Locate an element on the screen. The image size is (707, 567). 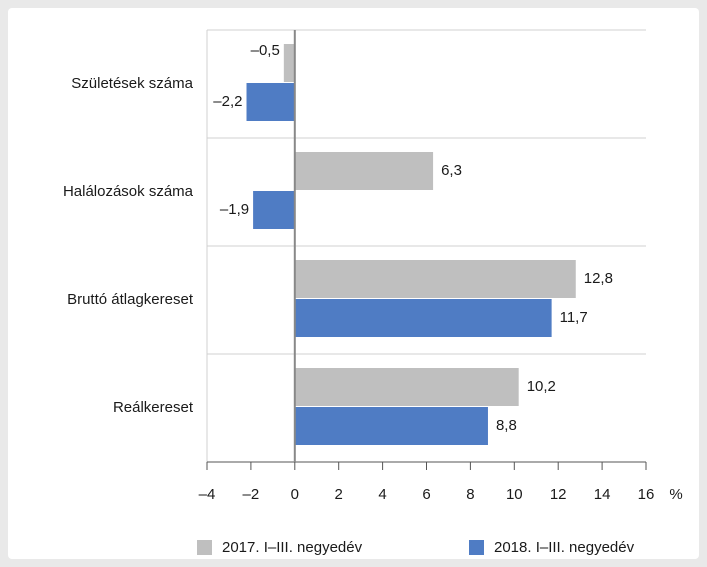
x-tick-label: 16 is located at coordinates (646, 494).